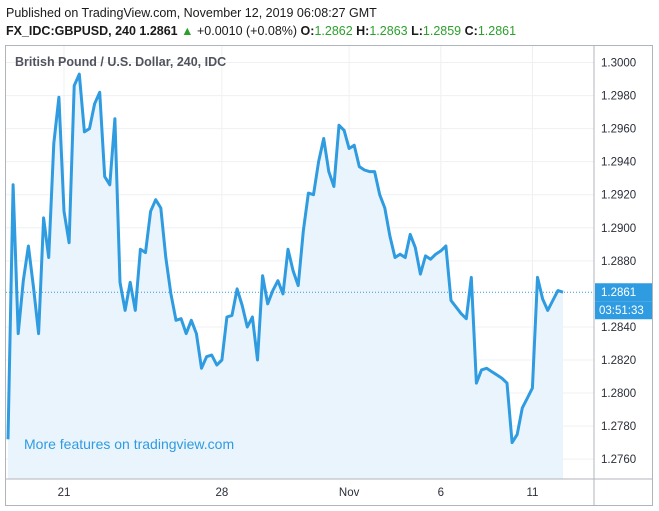 Image resolution: width=659 pixels, height=511 pixels. What do you see at coordinates (618, 427) in the screenshot?
I see `price-tick-label: 1.2780` at bounding box center [618, 427].